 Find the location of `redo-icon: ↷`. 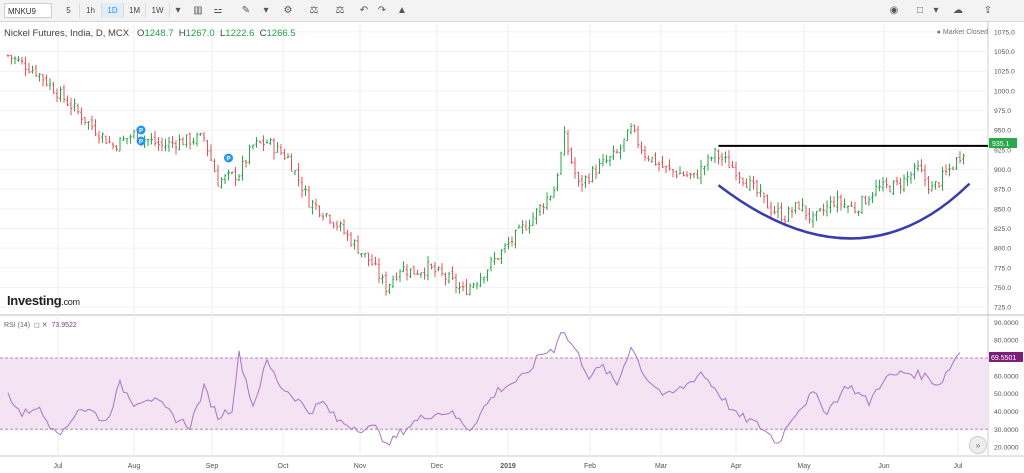

redo-icon: ↷ is located at coordinates (382, 10).